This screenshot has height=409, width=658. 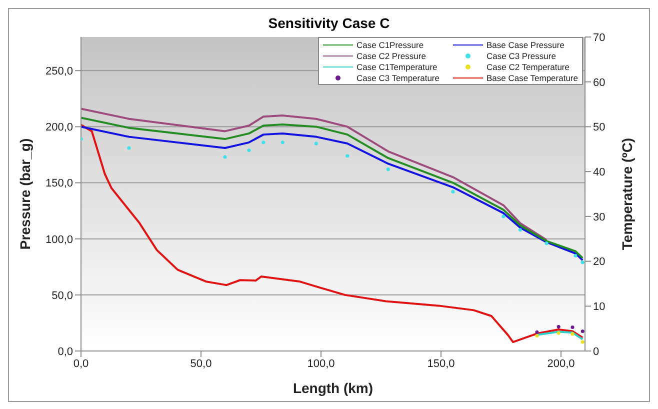 What do you see at coordinates (62, 296) in the screenshot?
I see `y-tick-label: 50,0` at bounding box center [62, 296].